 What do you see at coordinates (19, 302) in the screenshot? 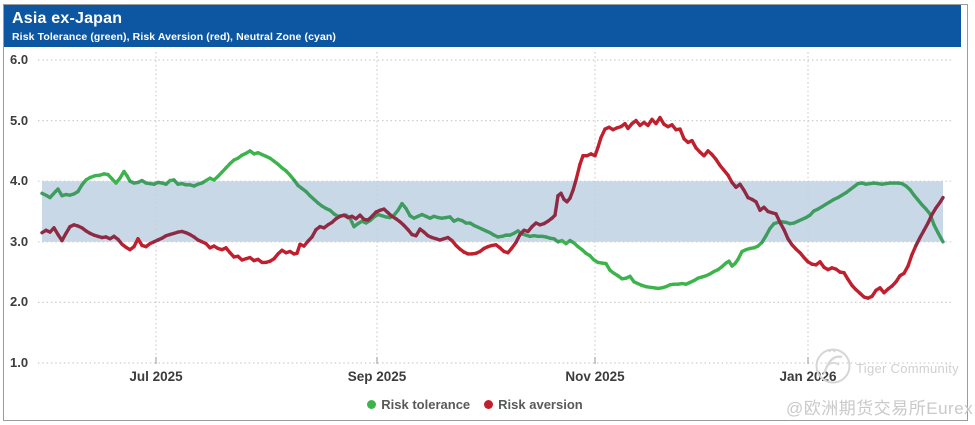
I see `y-tick-label: 2.0` at bounding box center [19, 302].